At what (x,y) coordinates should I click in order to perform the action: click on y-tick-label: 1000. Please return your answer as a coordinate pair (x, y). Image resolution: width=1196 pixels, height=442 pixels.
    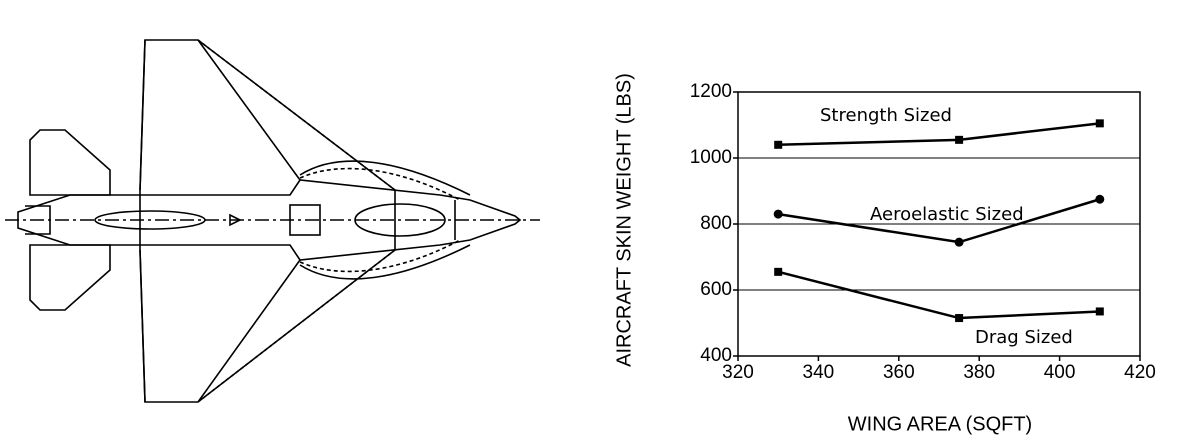
    Looking at the image, I should click on (711, 157).